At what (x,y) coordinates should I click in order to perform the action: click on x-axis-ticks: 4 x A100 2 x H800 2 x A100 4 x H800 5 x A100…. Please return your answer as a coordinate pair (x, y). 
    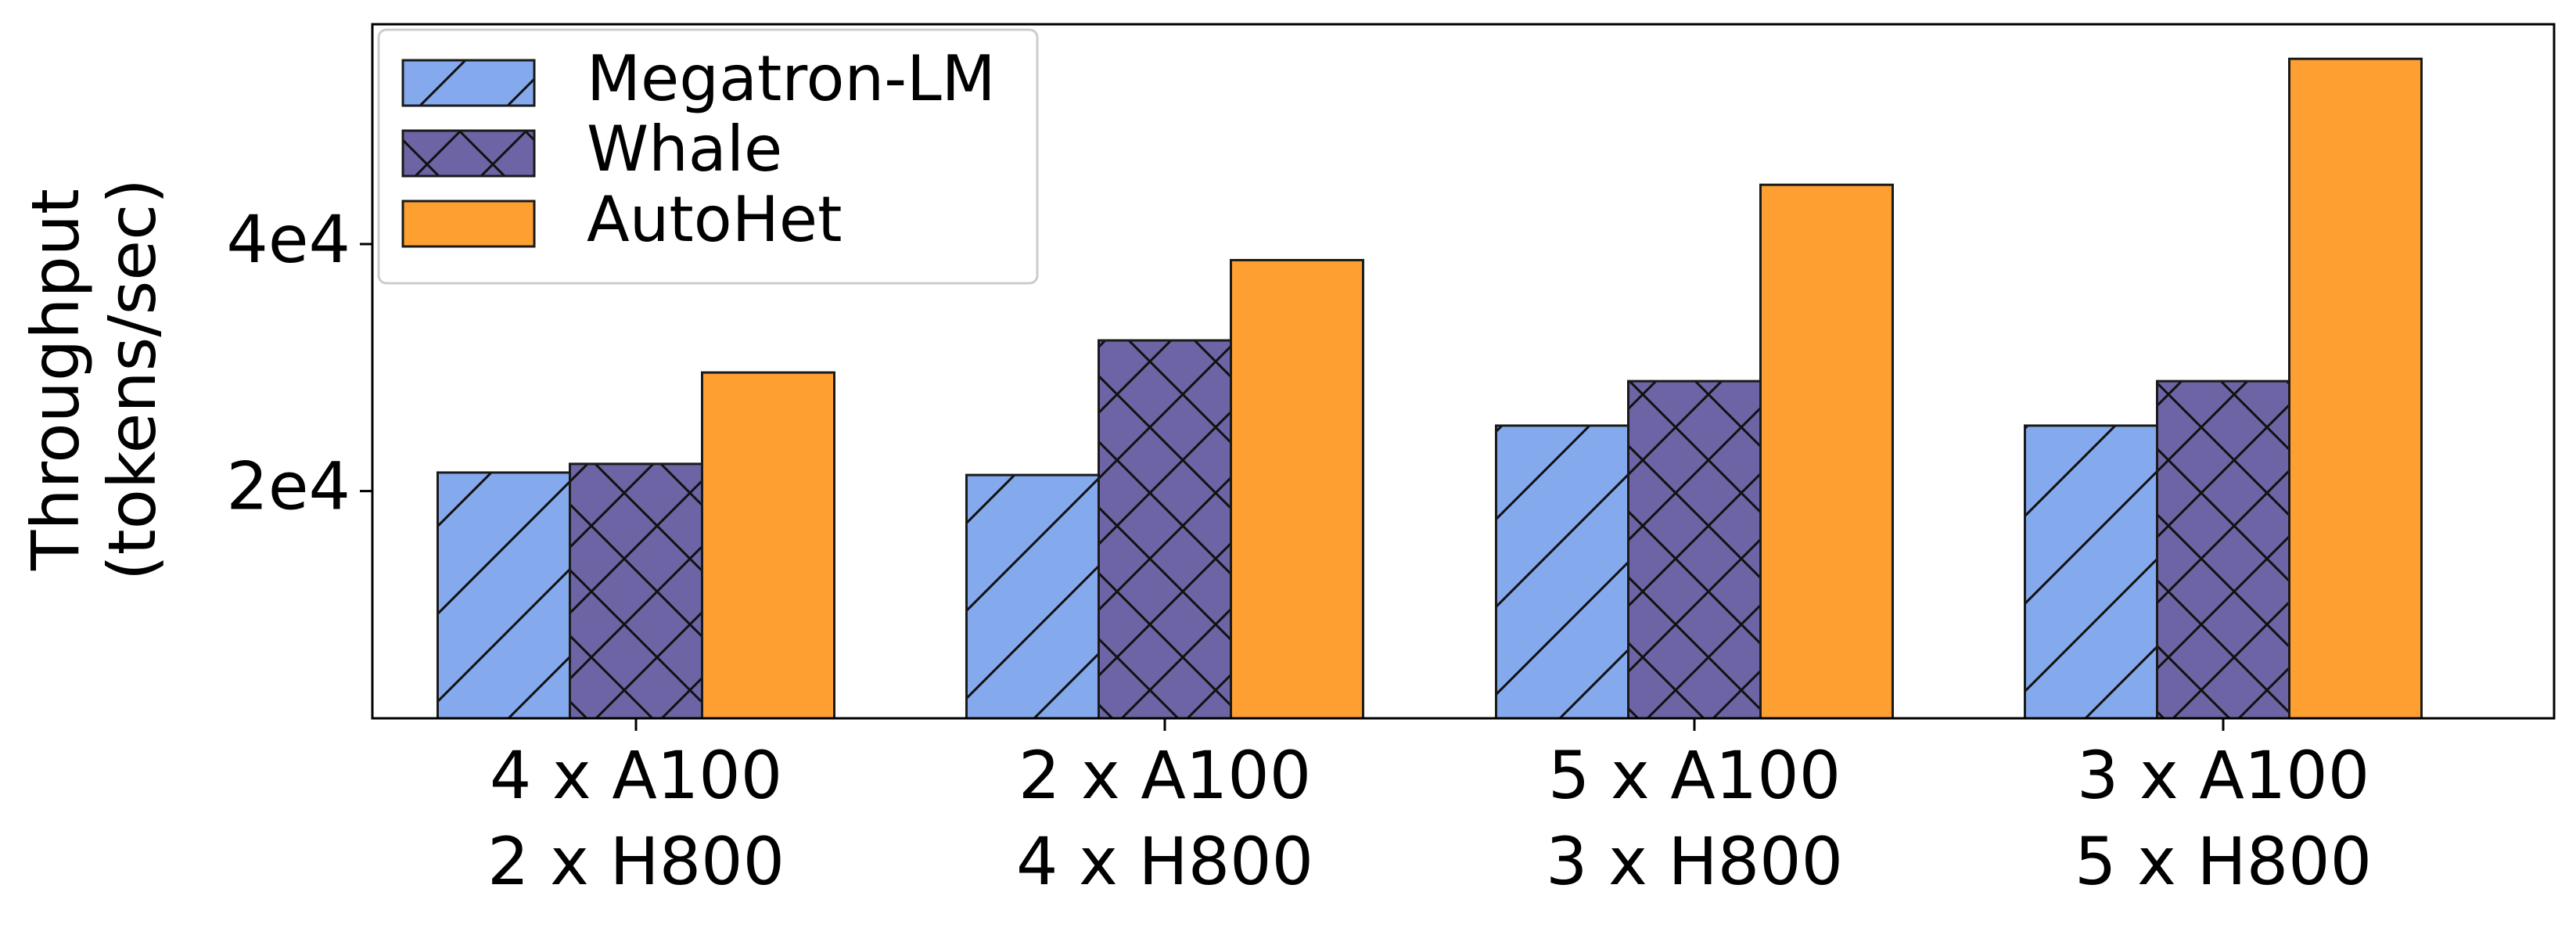
    Looking at the image, I should click on (1430, 809).